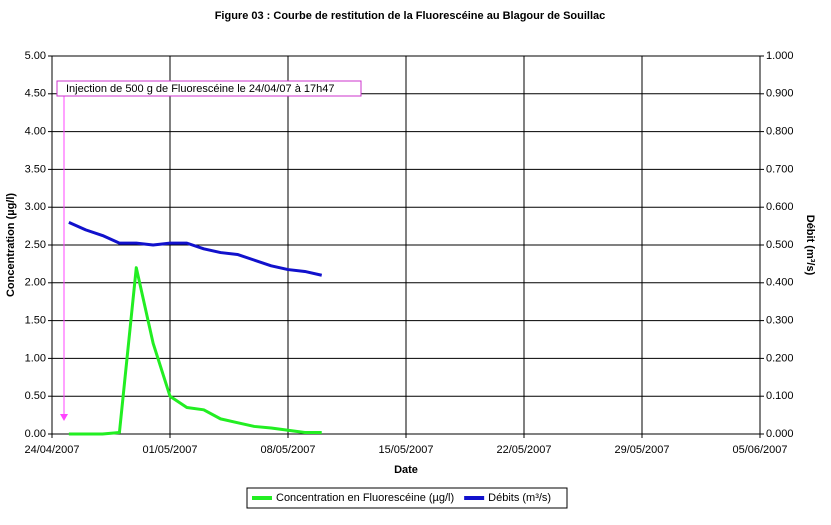 The width and height of the screenshot is (831, 525). What do you see at coordinates (641, 450) in the screenshot?
I see `x-tick-label: 29/05/2007` at bounding box center [641, 450].